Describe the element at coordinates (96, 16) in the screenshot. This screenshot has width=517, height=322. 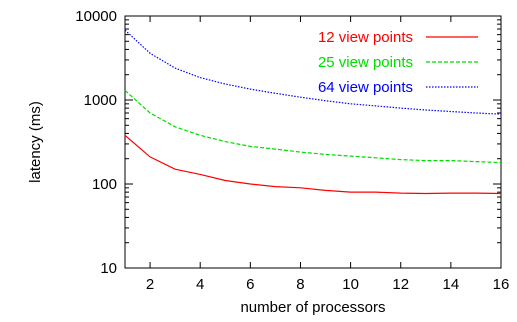
I see `y-tick-label: 10000` at that location.